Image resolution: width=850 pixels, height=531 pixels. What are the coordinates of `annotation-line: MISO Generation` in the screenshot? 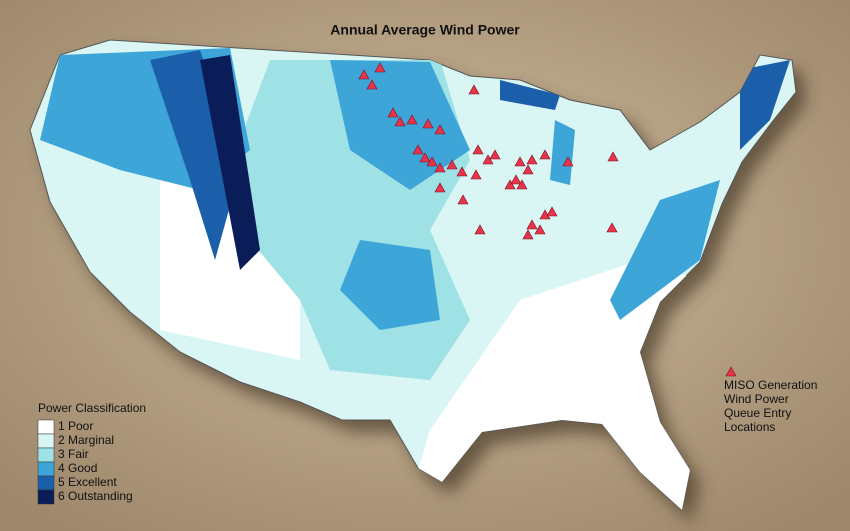 It's located at (770, 385).